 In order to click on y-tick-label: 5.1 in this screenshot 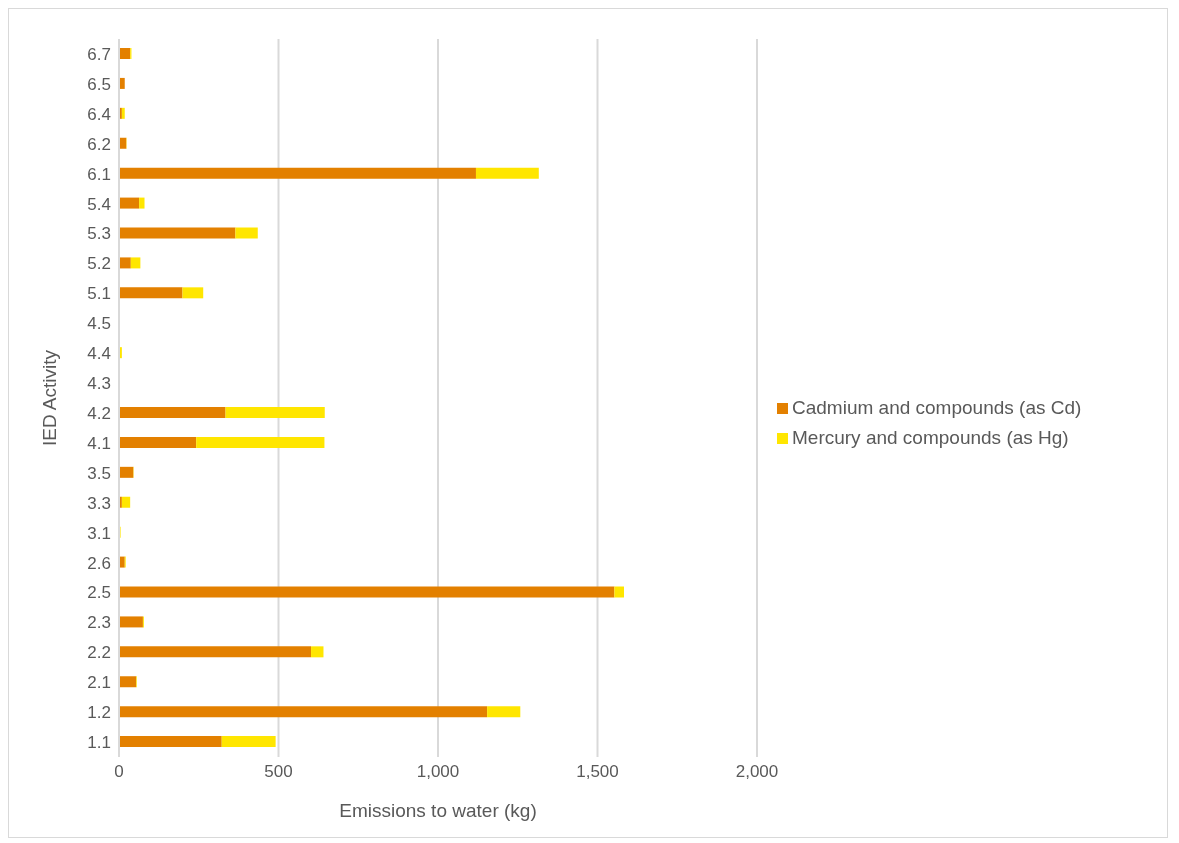, I will do `click(99, 294)`.